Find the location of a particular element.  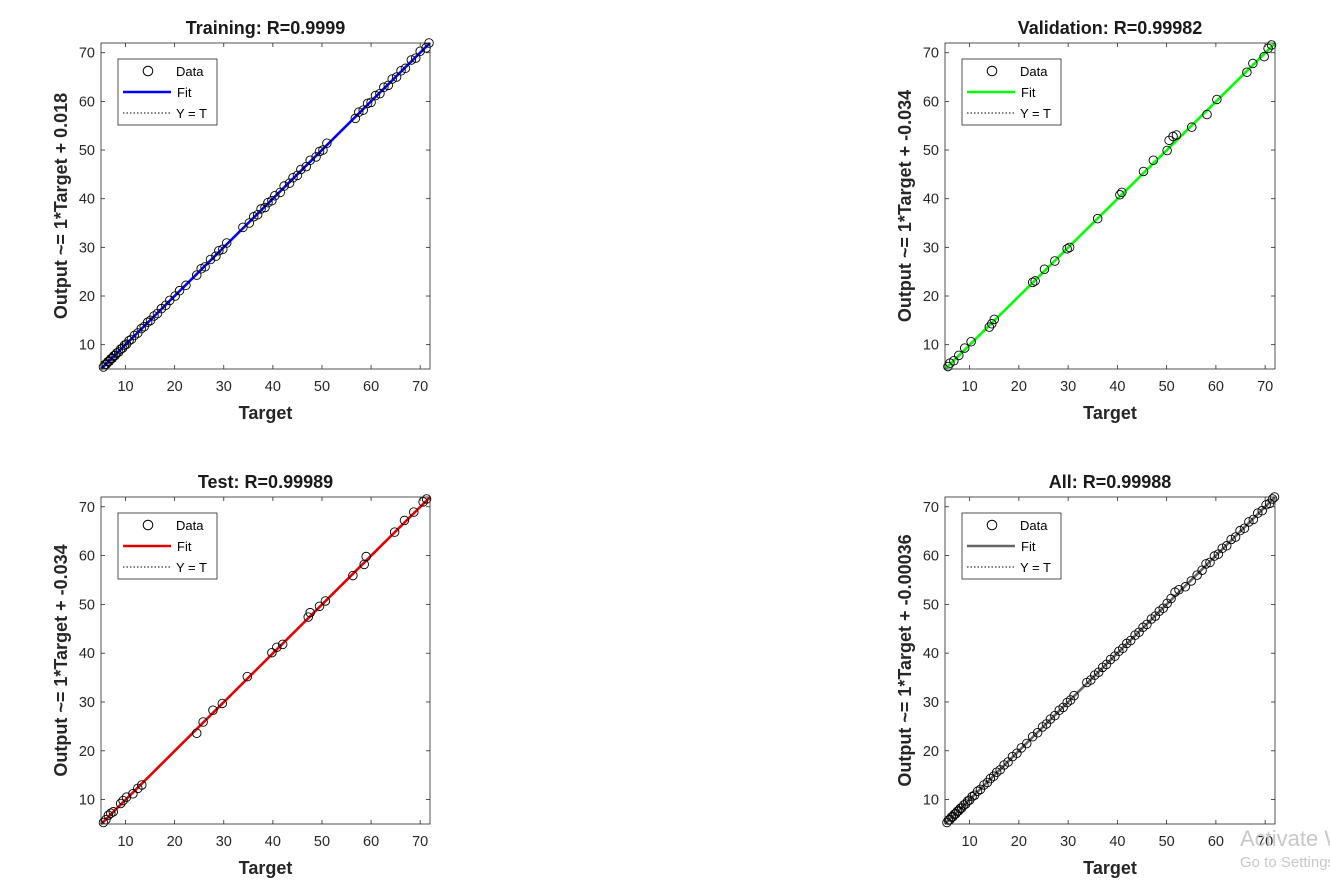

y-axis-label: Output ~= 1*Target + 0.018 is located at coordinates (61, 206).